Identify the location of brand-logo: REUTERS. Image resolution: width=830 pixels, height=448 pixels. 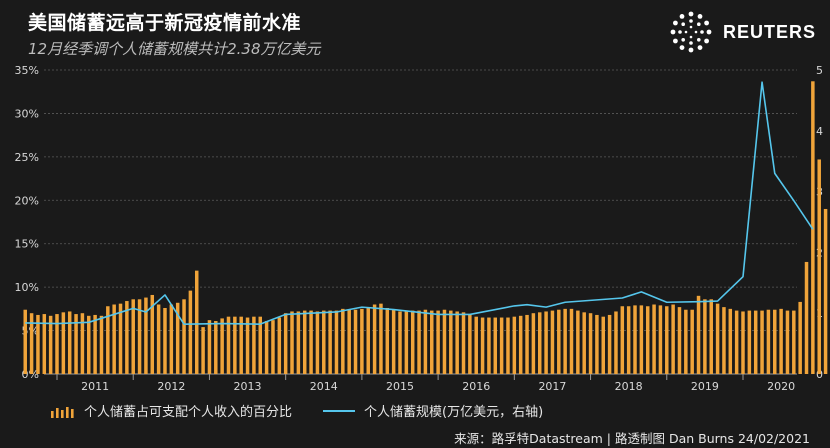
(742, 32).